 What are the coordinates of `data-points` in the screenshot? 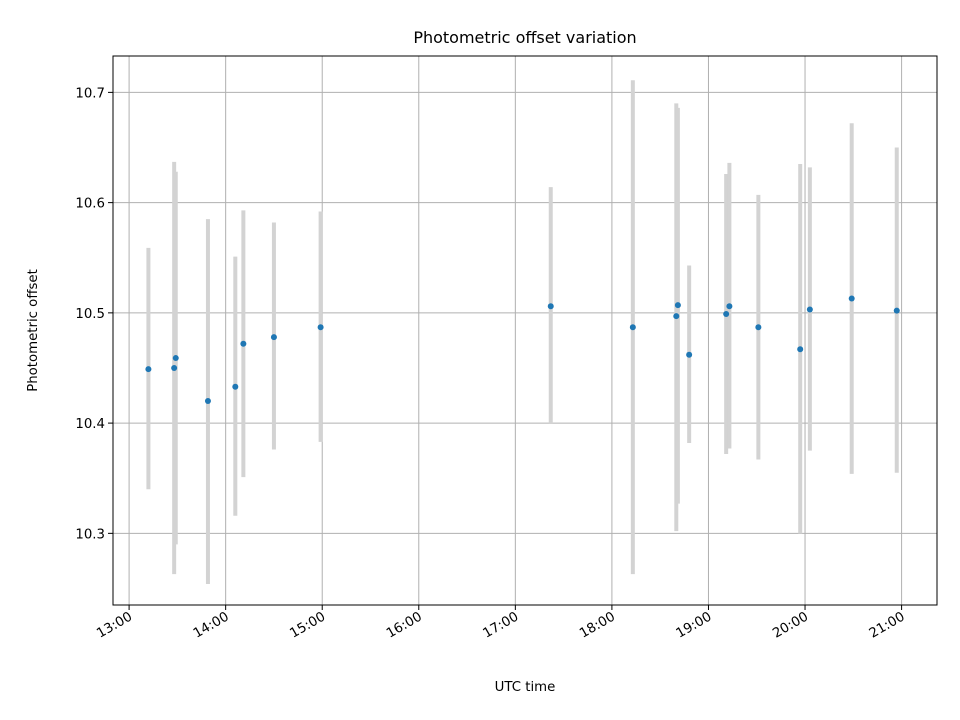 It's located at (522, 350).